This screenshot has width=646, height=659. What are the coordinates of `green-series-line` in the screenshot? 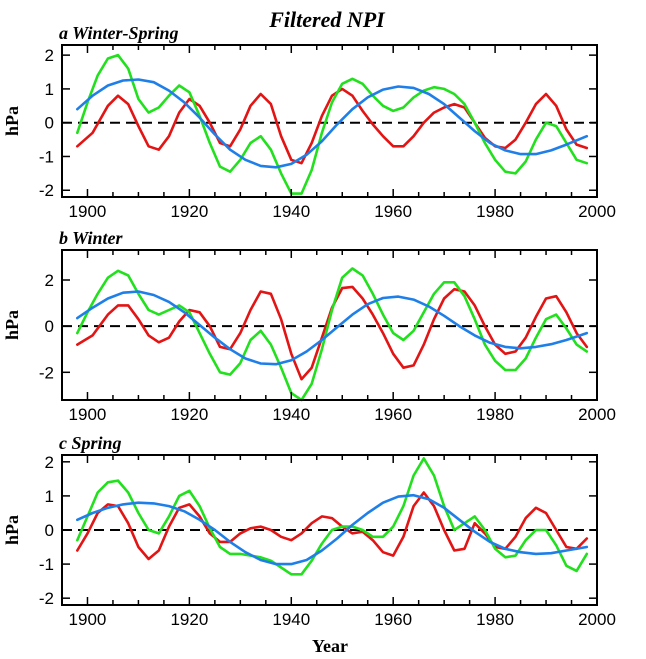 It's located at (332, 516).